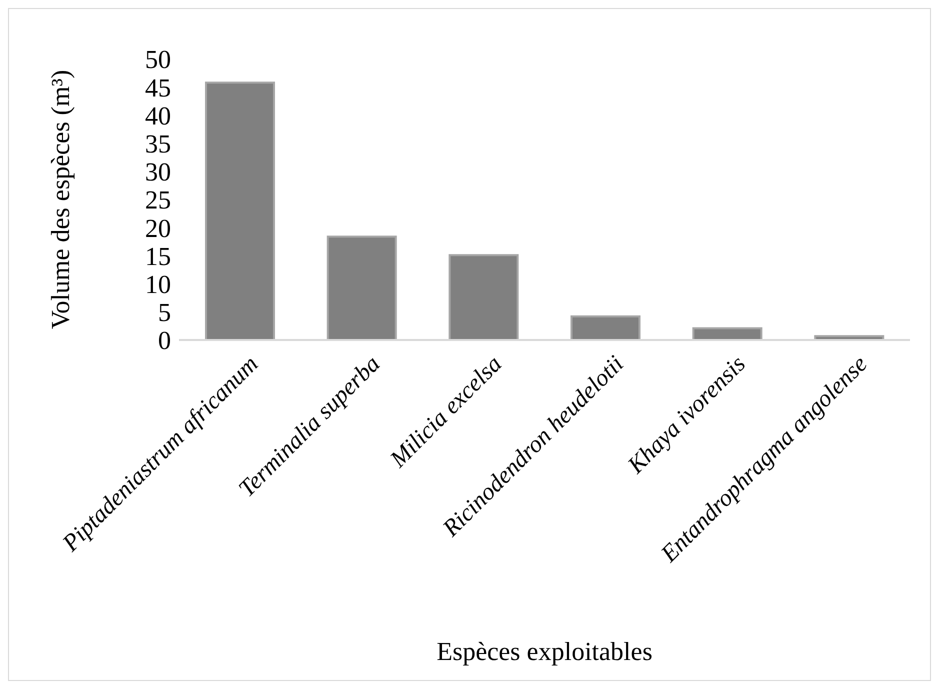  I want to click on y-axis-title: Volume des espèces (m³), so click(60, 200).